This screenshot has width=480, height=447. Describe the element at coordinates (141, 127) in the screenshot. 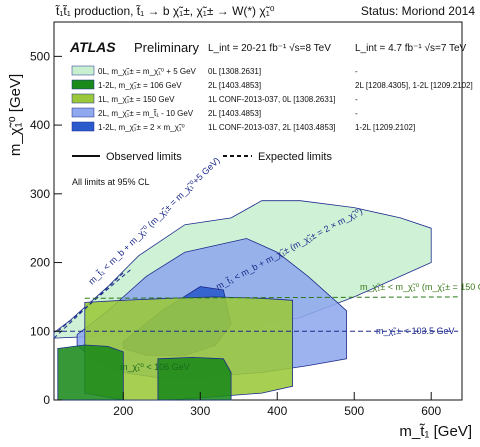

I see `legend-label-4: 1-2L, m_χ̃₁± = 2 × m_χ̃₁⁰` at that location.